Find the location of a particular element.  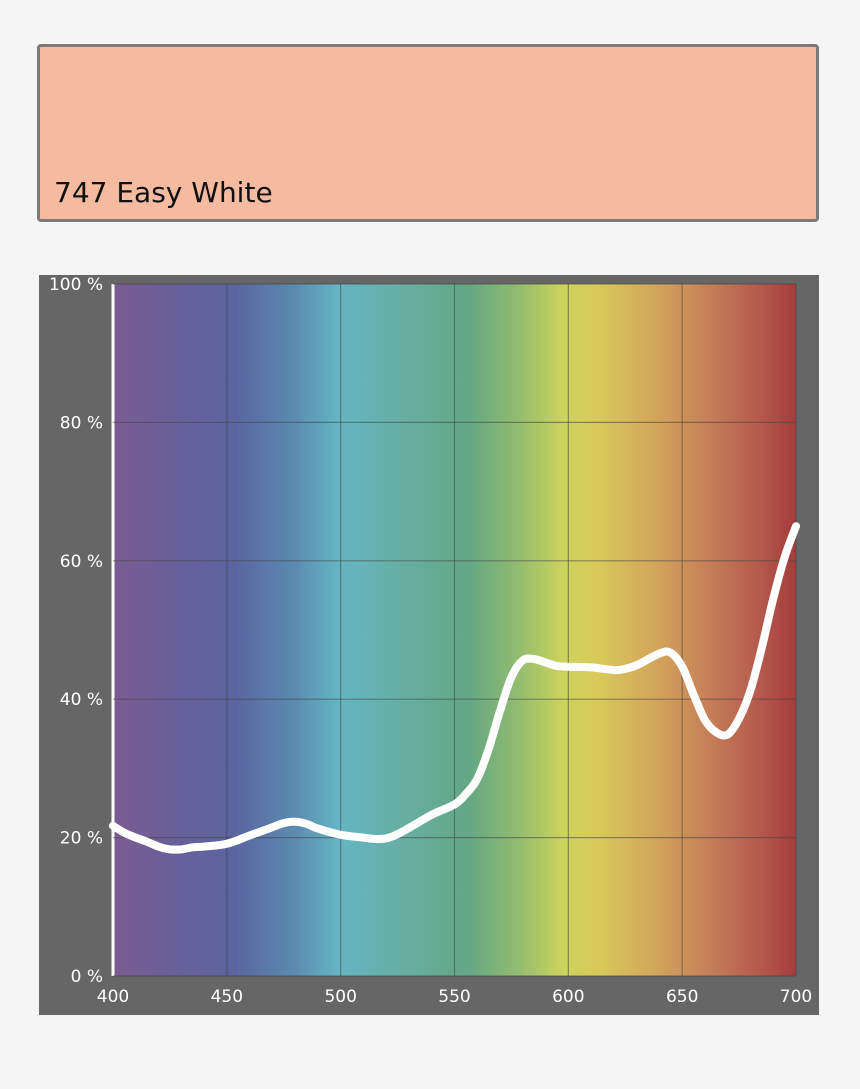

x-tick-label: 650 is located at coordinates (682, 997).